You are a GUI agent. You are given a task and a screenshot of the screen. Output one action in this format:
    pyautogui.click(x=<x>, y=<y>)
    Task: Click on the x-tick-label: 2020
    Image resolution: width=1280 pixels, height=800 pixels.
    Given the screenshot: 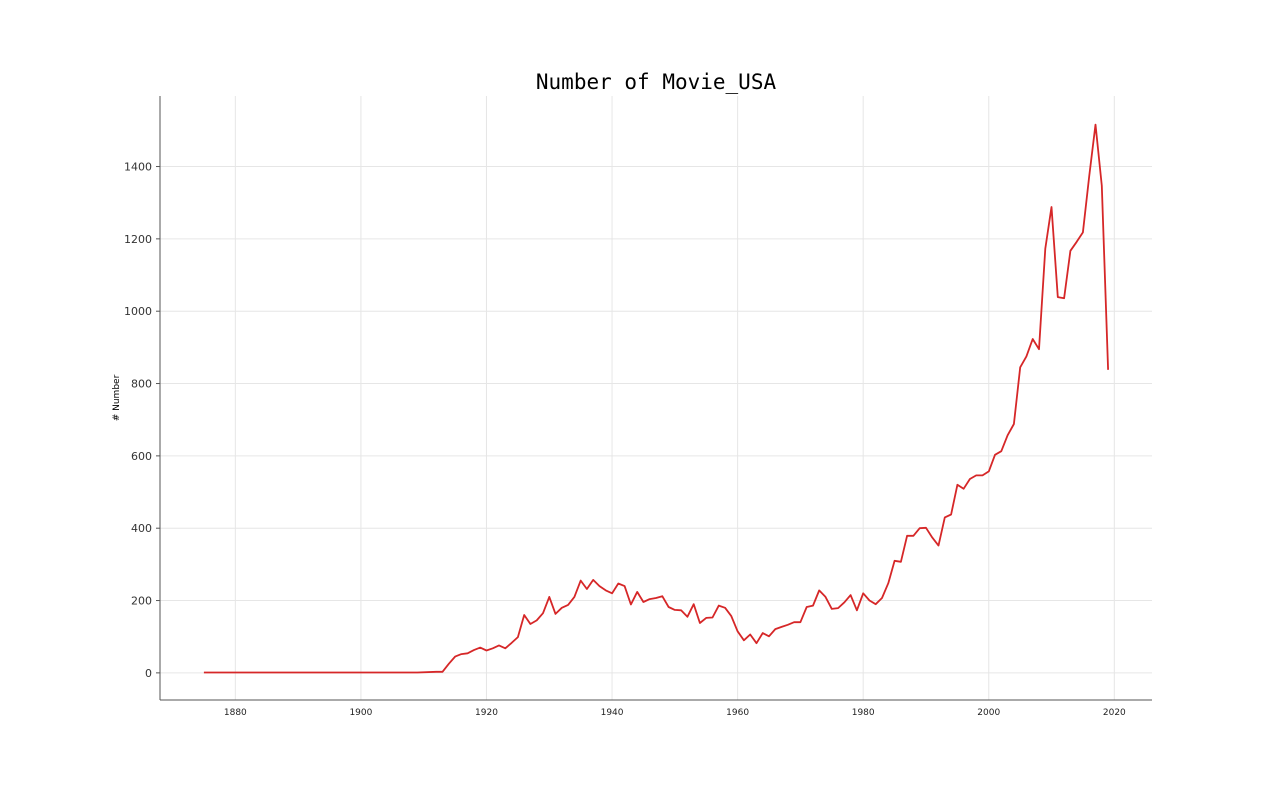 What is the action you would take?
    pyautogui.click(x=1114, y=713)
    